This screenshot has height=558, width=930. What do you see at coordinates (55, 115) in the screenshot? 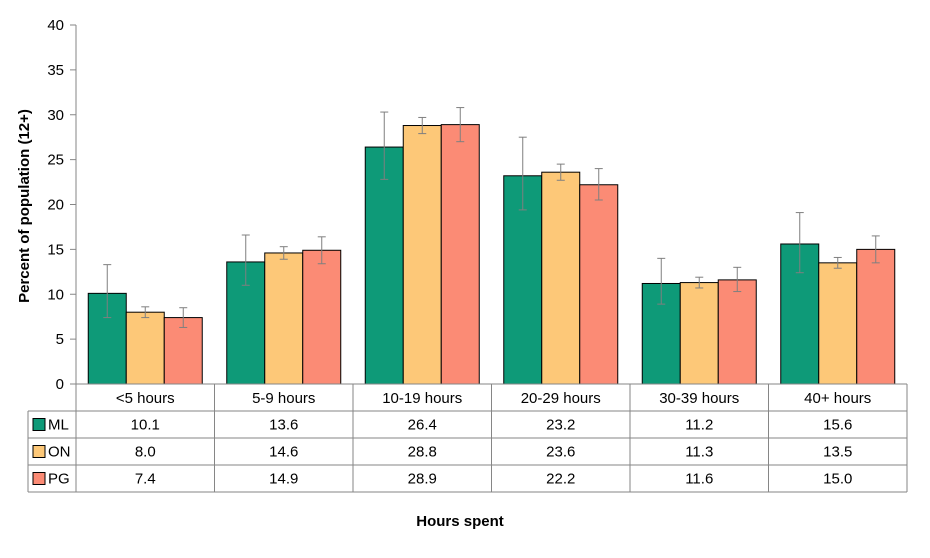
I see `y-tick-label: 30` at bounding box center [55, 115].